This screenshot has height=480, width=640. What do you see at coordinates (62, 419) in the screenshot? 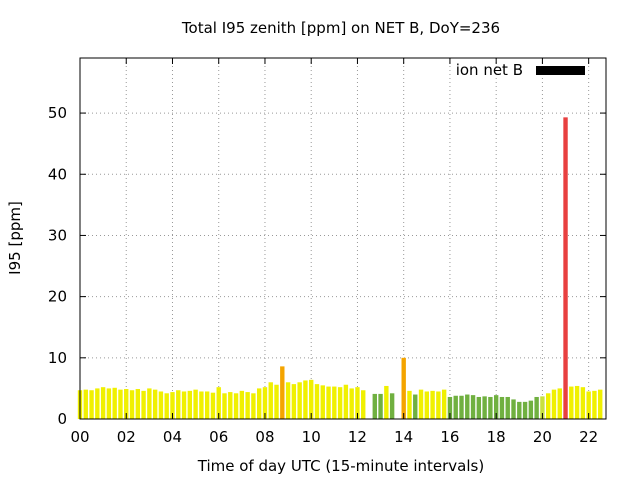
I see `y-tick-label: 0` at bounding box center [62, 419].